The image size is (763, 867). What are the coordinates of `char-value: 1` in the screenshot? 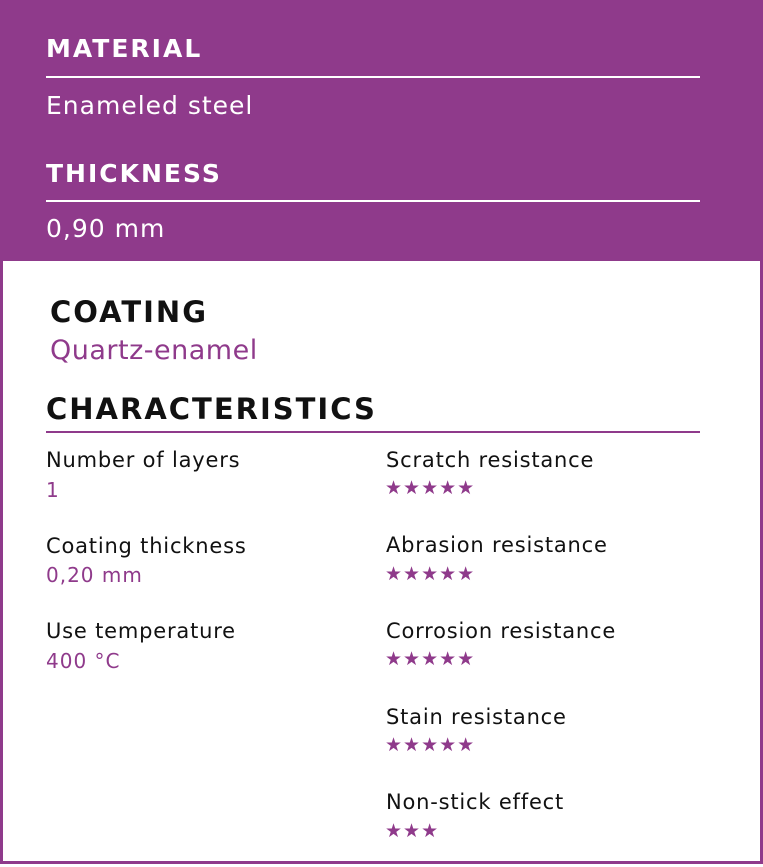 It's located at (53, 490).